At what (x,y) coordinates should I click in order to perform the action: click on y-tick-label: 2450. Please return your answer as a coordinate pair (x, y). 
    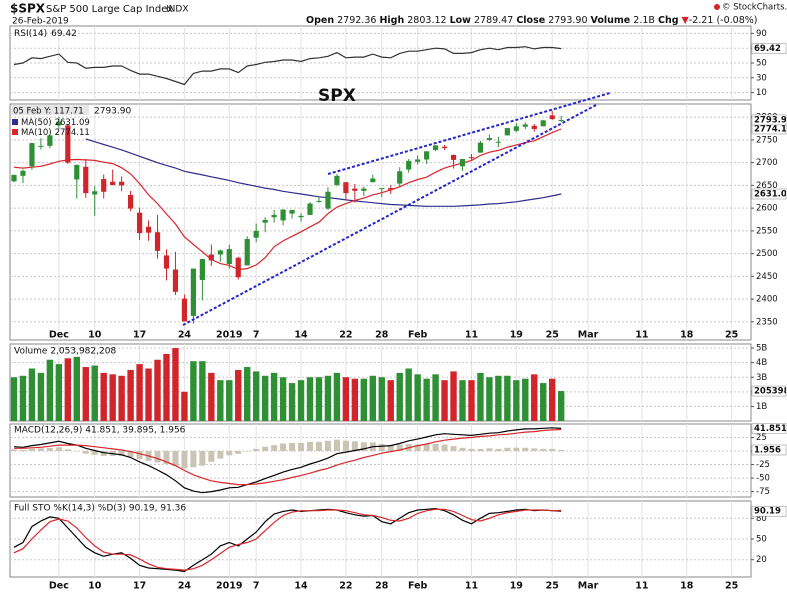
    Looking at the image, I should click on (767, 277).